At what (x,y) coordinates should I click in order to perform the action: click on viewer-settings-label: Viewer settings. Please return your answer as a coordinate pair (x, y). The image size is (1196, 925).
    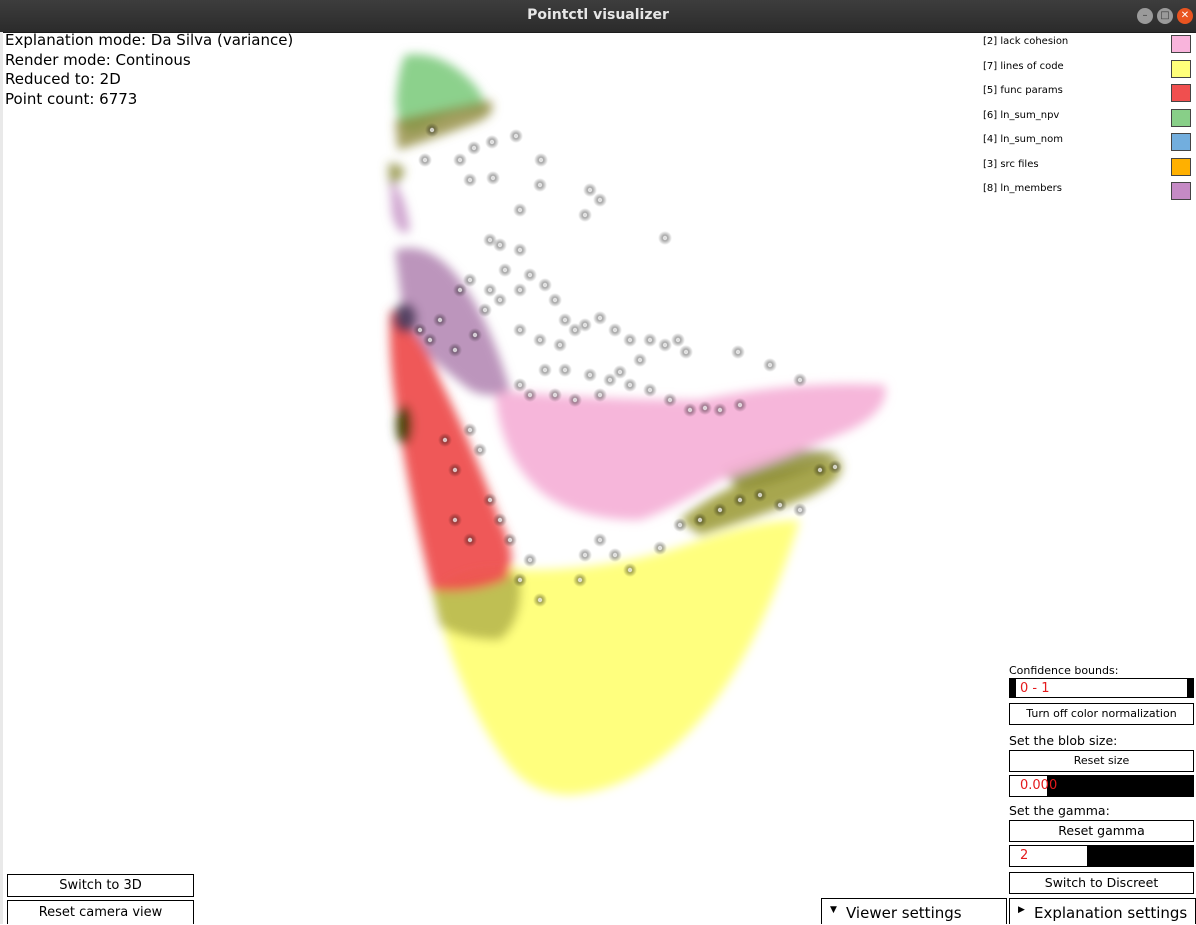
    Looking at the image, I should click on (904, 913).